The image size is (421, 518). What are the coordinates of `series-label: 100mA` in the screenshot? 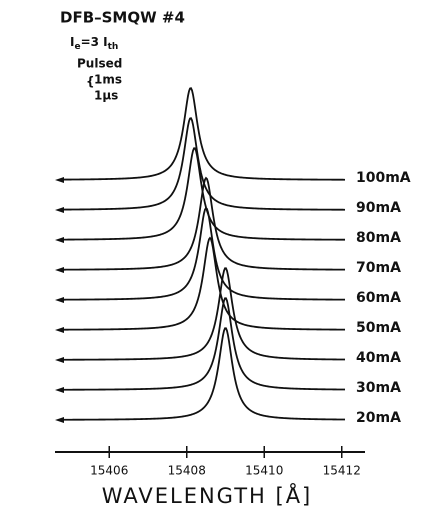 It's located at (383, 178).